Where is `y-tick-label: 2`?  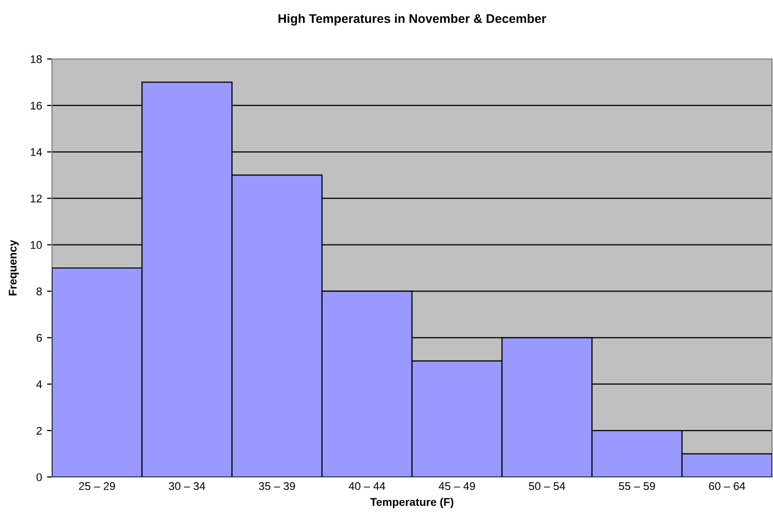
y-tick-label: 2 is located at coordinates (39, 430).